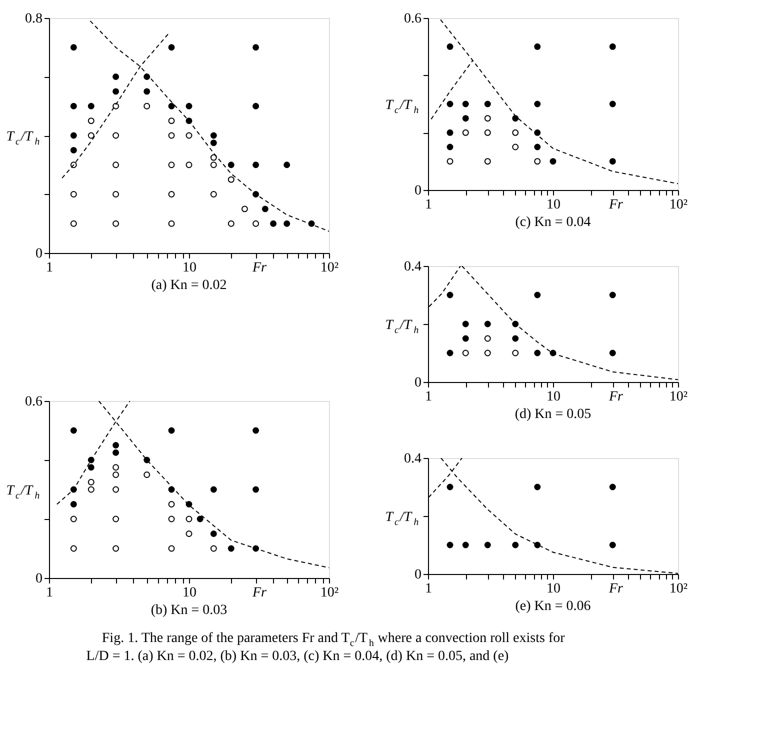  I want to click on text: L/D = 1. (a) Kn = 0.02, (b) Kn = 0.03, (c) Kn = 0.04, (d) Kn = 0.05, and (e), so click(298, 656).